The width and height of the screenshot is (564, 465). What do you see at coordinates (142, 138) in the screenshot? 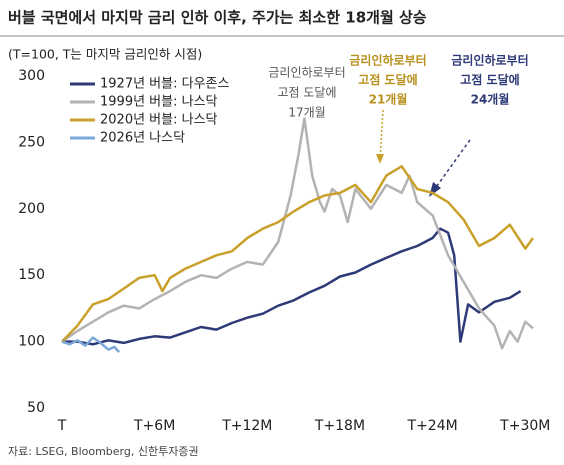
I see `legend-label: 2026년 나스닥` at bounding box center [142, 138].